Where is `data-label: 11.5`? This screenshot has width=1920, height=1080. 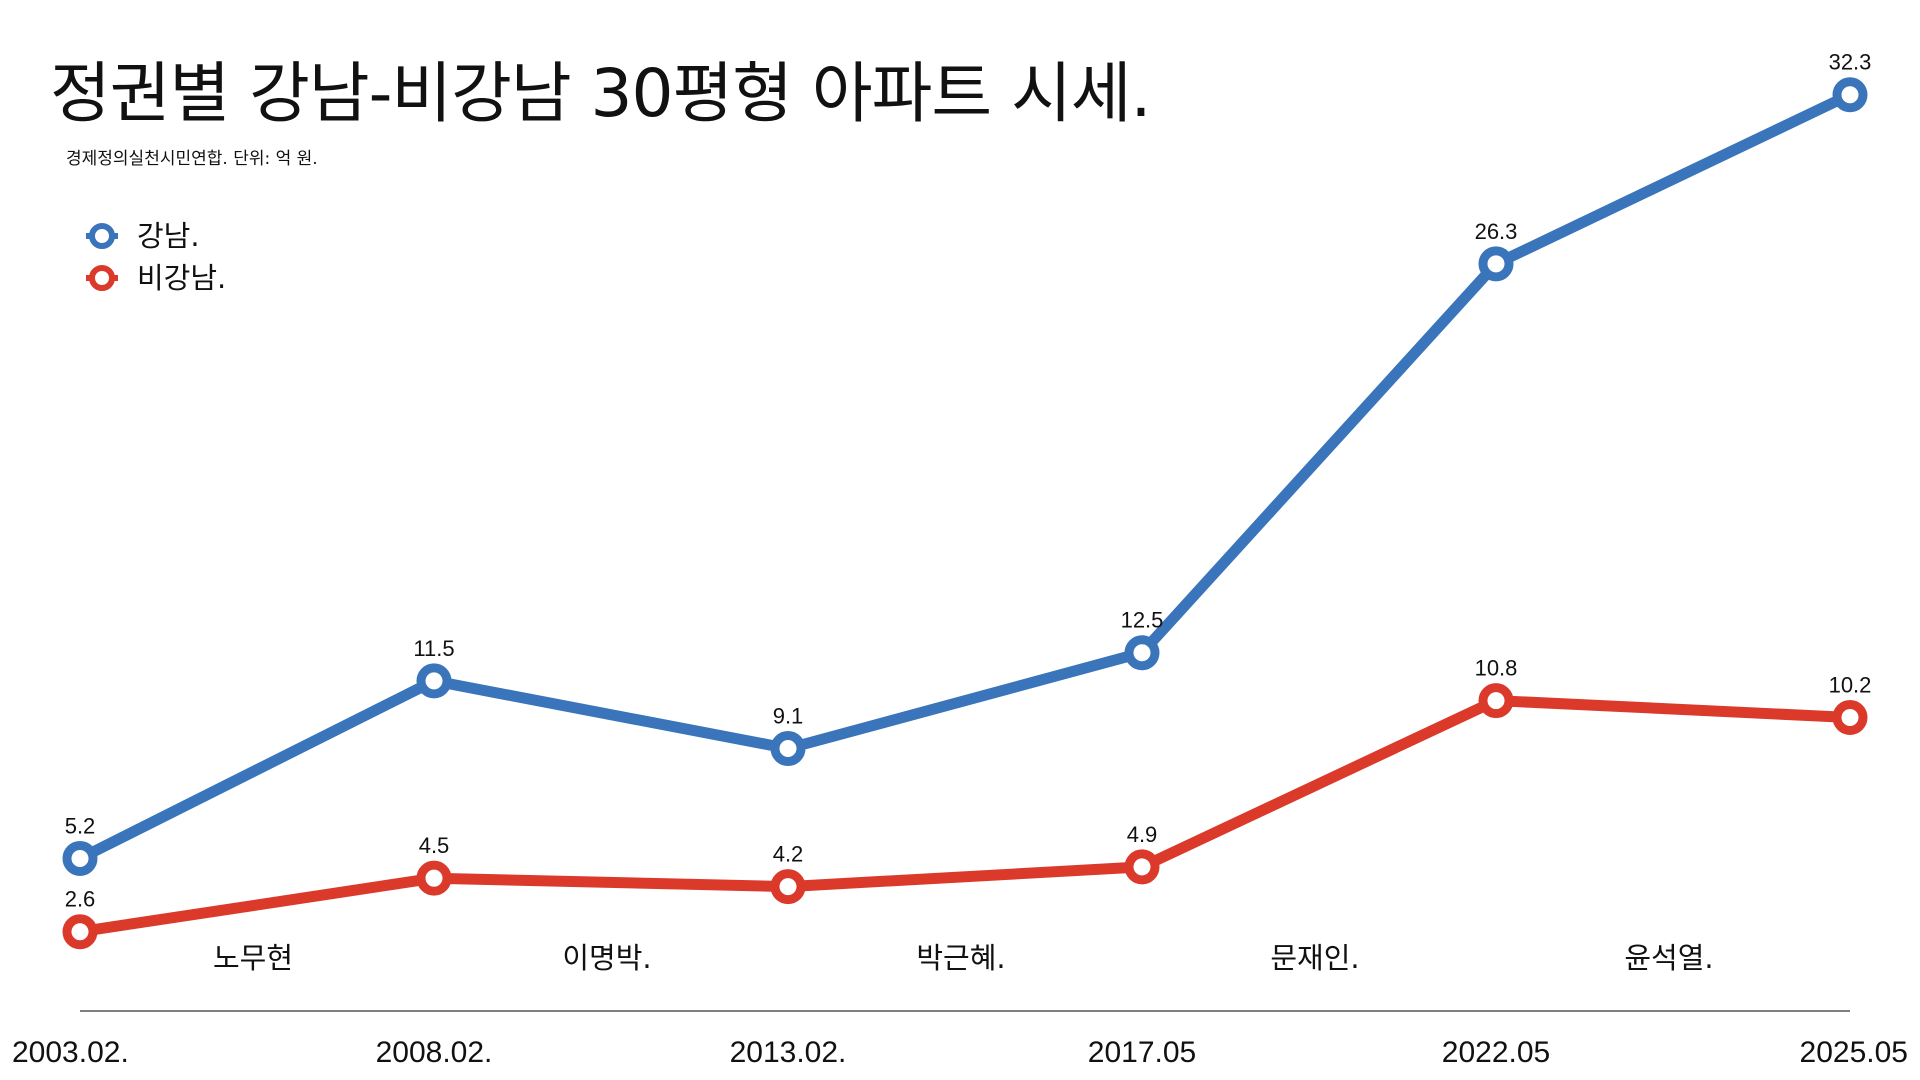
data-label: 11.5 is located at coordinates (433, 648).